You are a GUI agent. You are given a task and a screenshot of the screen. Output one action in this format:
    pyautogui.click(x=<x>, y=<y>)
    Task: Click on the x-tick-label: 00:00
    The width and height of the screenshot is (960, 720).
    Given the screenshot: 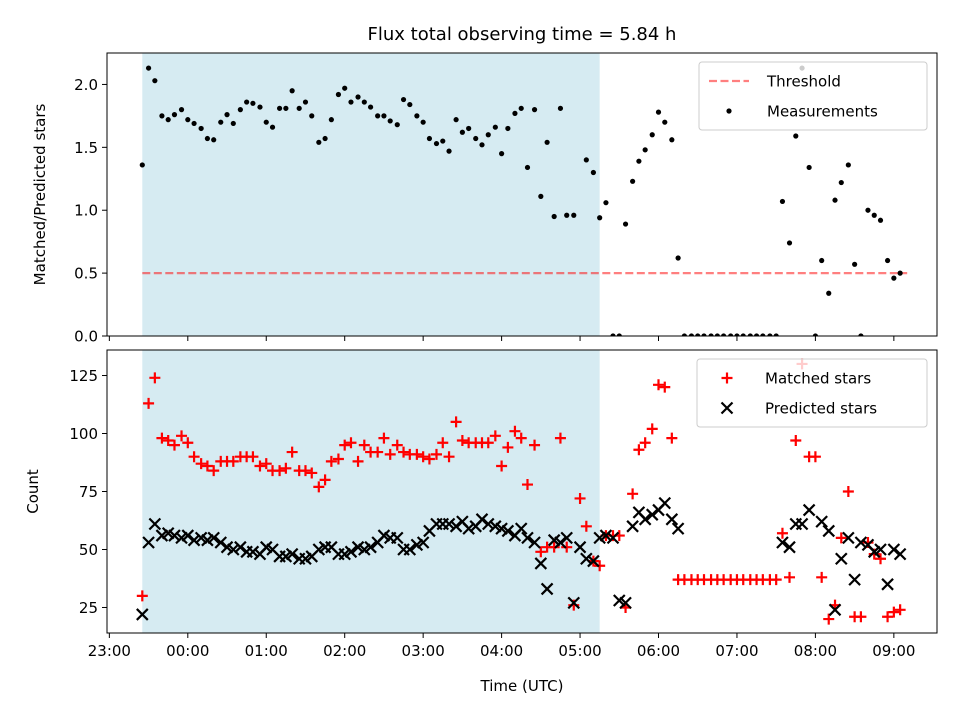 What is the action you would take?
    pyautogui.click(x=187, y=651)
    